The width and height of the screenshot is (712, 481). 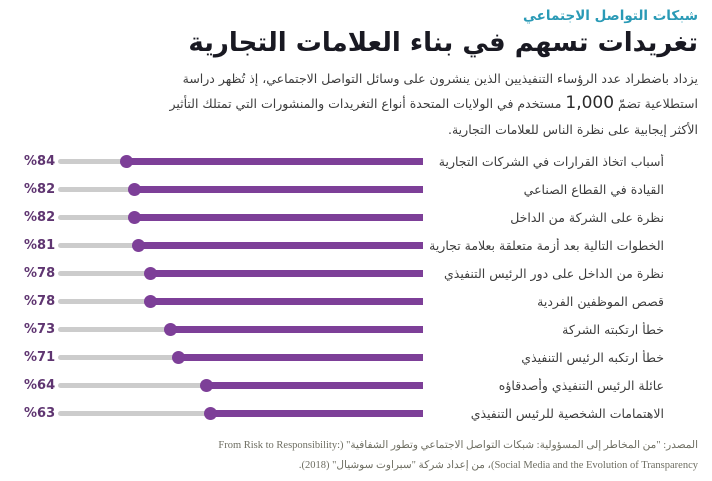 I want to click on chart-row: %78 قصص الموظفين الفردية, so click(x=349, y=301).